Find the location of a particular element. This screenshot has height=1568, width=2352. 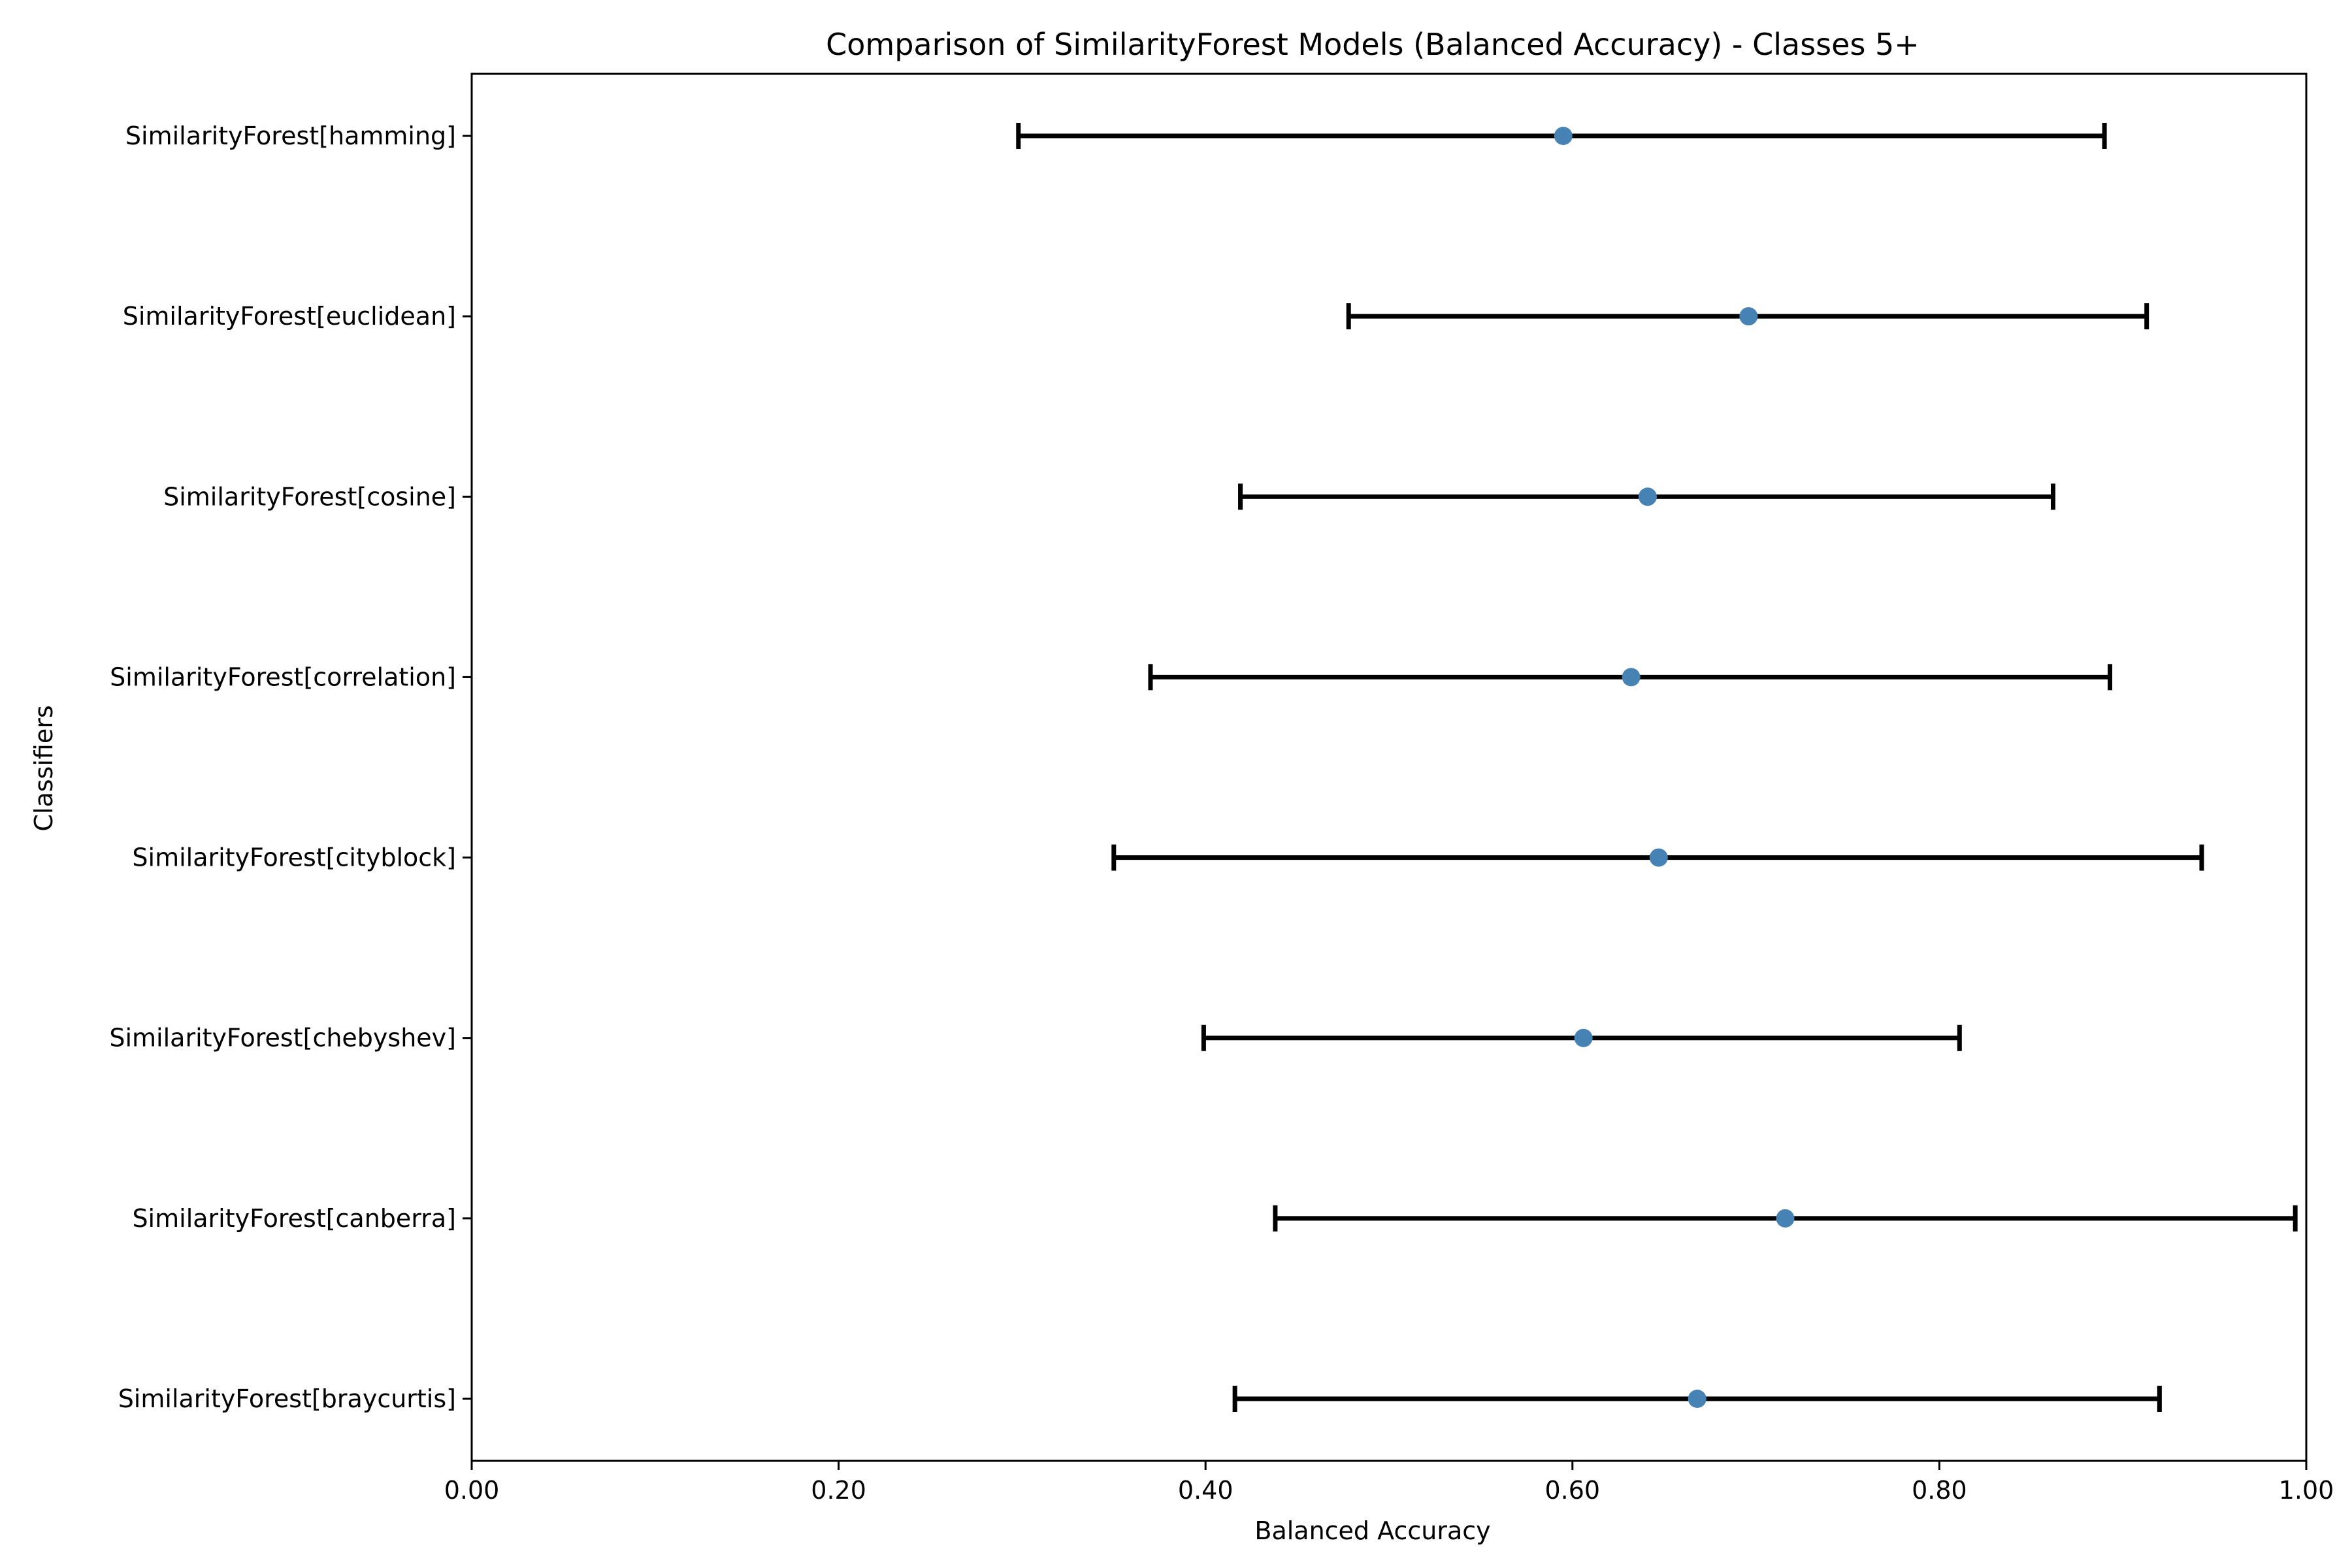

y-tick-label: SimilarityForest[cosine] is located at coordinates (309, 496).